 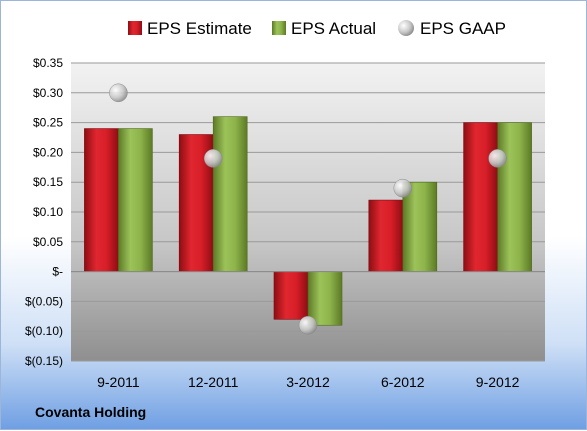 What do you see at coordinates (406, 28) in the screenshot?
I see `legend-swatch-eps-gaap` at bounding box center [406, 28].